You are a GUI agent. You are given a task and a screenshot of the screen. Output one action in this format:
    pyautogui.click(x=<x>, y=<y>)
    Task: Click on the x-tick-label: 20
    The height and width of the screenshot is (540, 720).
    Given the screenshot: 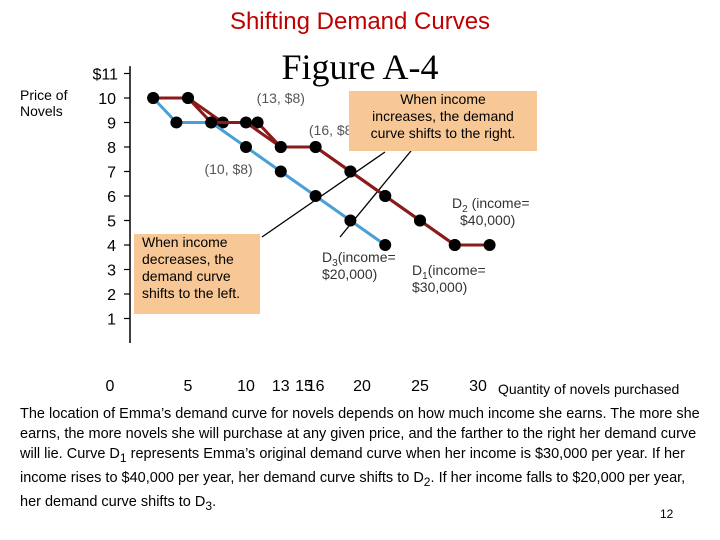 What is the action you would take?
    pyautogui.click(x=362, y=386)
    